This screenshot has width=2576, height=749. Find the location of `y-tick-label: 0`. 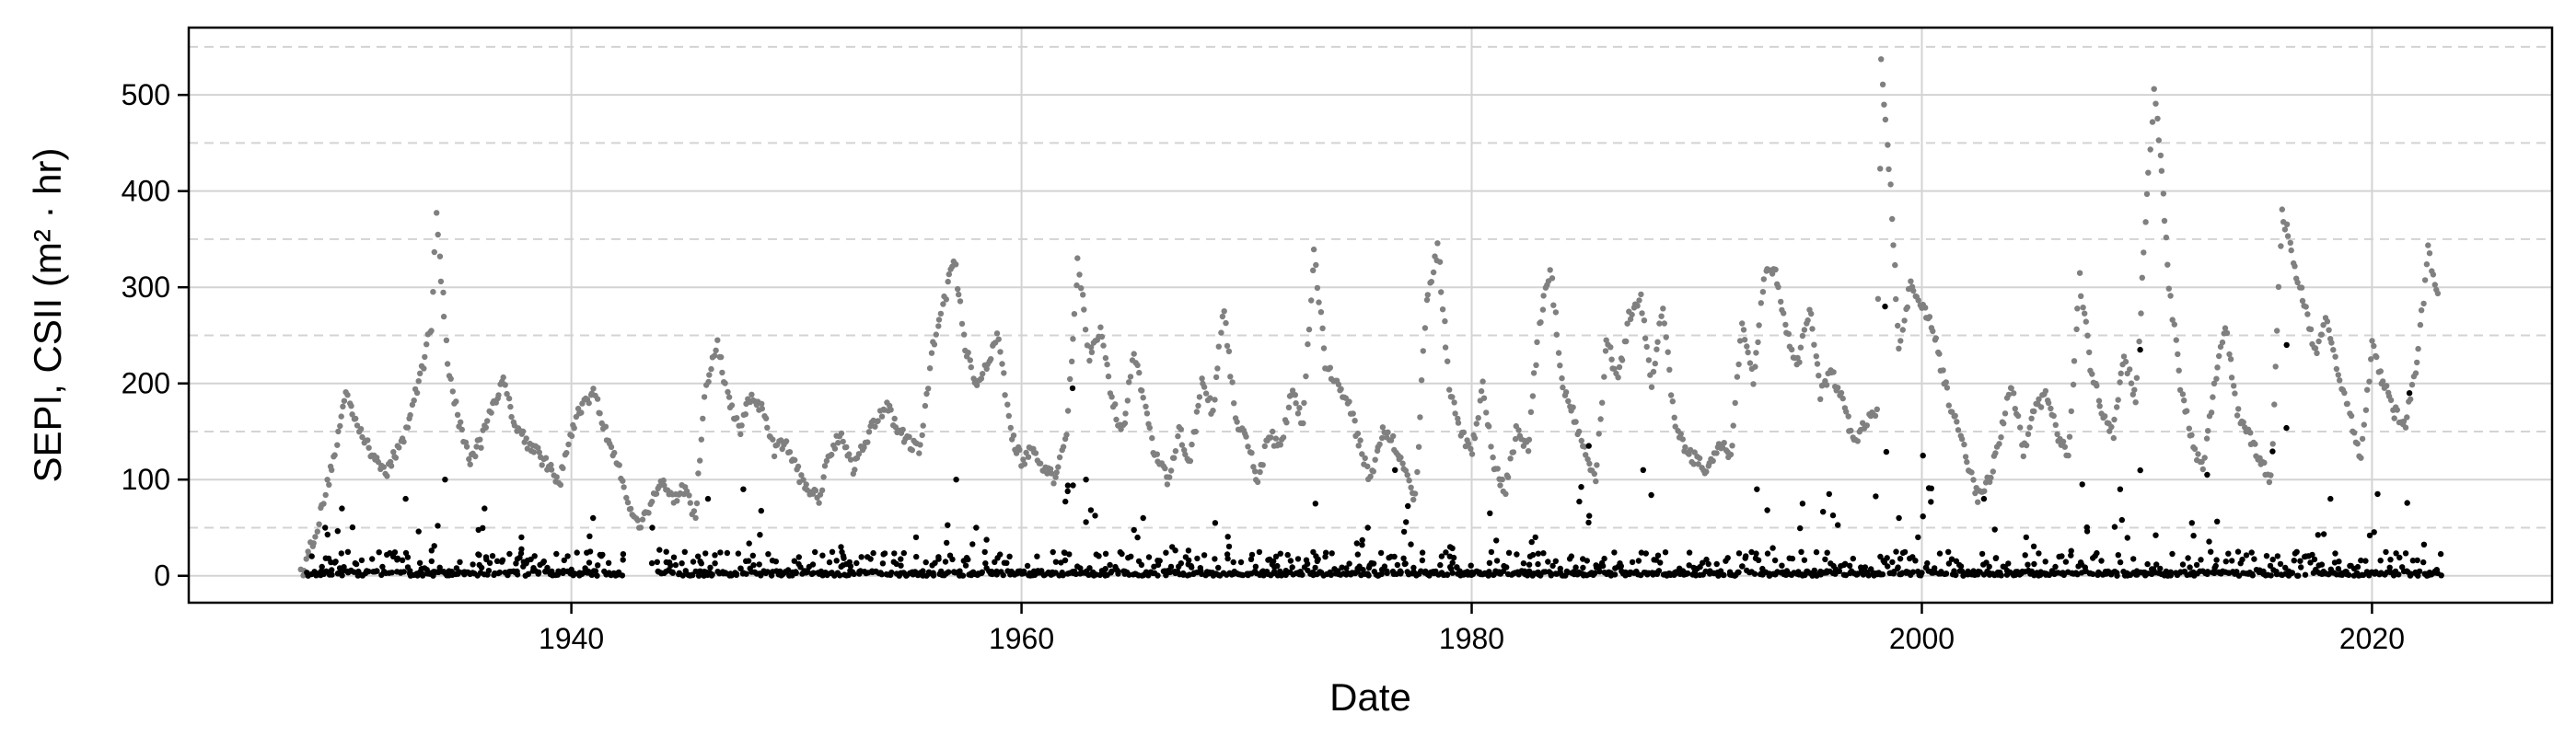

y-tick-label: 0 is located at coordinates (162, 576).